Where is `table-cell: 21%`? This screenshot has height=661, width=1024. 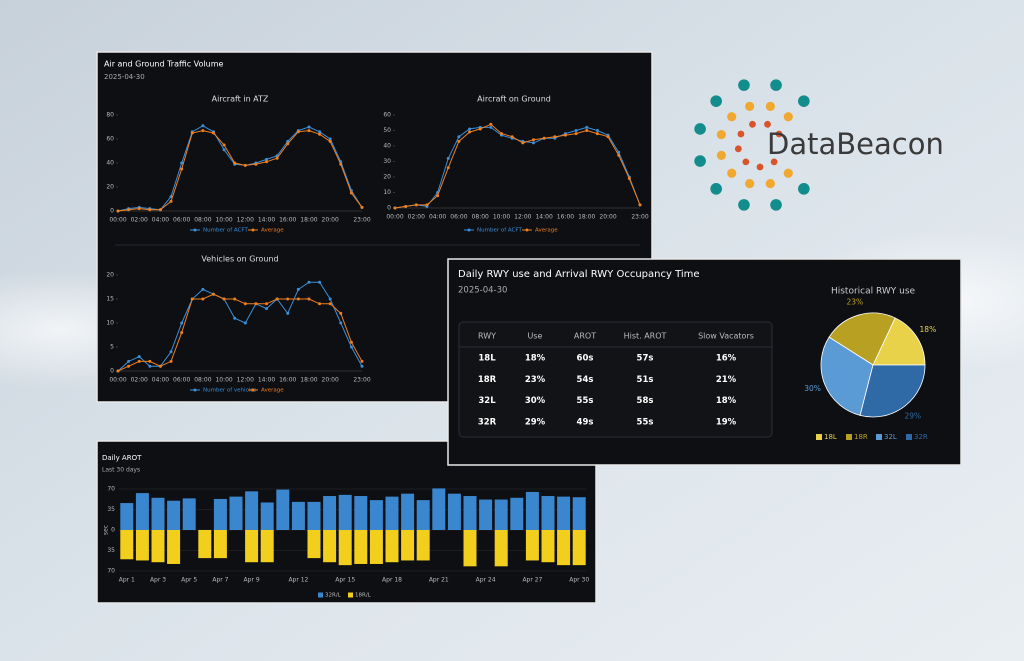
table-cell: 21% is located at coordinates (726, 380).